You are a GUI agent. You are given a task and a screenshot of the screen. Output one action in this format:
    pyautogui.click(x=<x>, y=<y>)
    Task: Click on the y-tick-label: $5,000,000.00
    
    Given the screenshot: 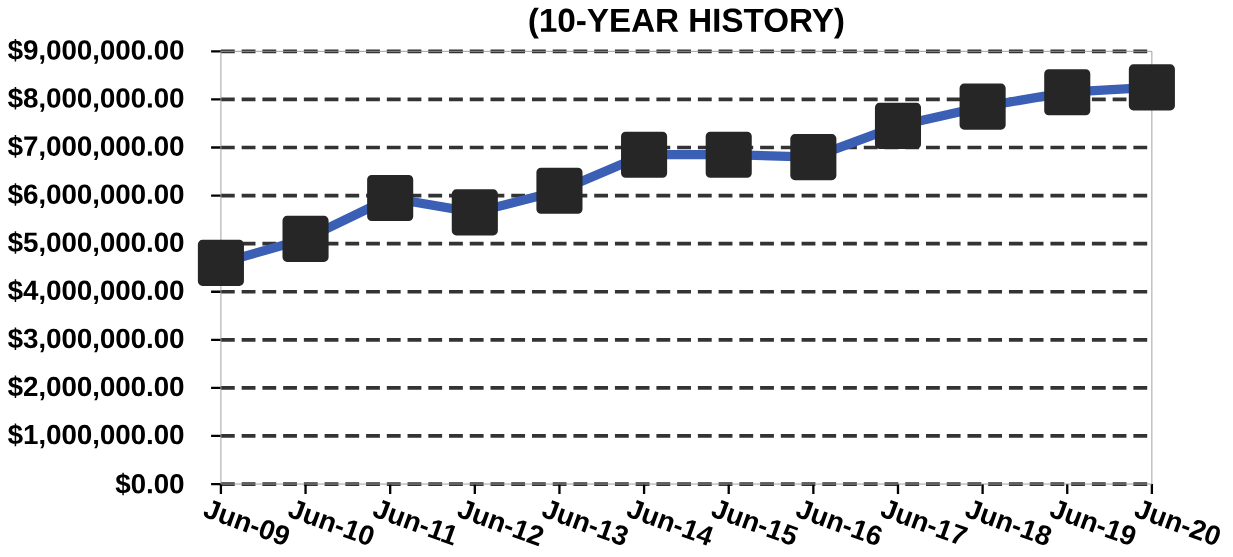 What is the action you would take?
    pyautogui.click(x=96, y=244)
    